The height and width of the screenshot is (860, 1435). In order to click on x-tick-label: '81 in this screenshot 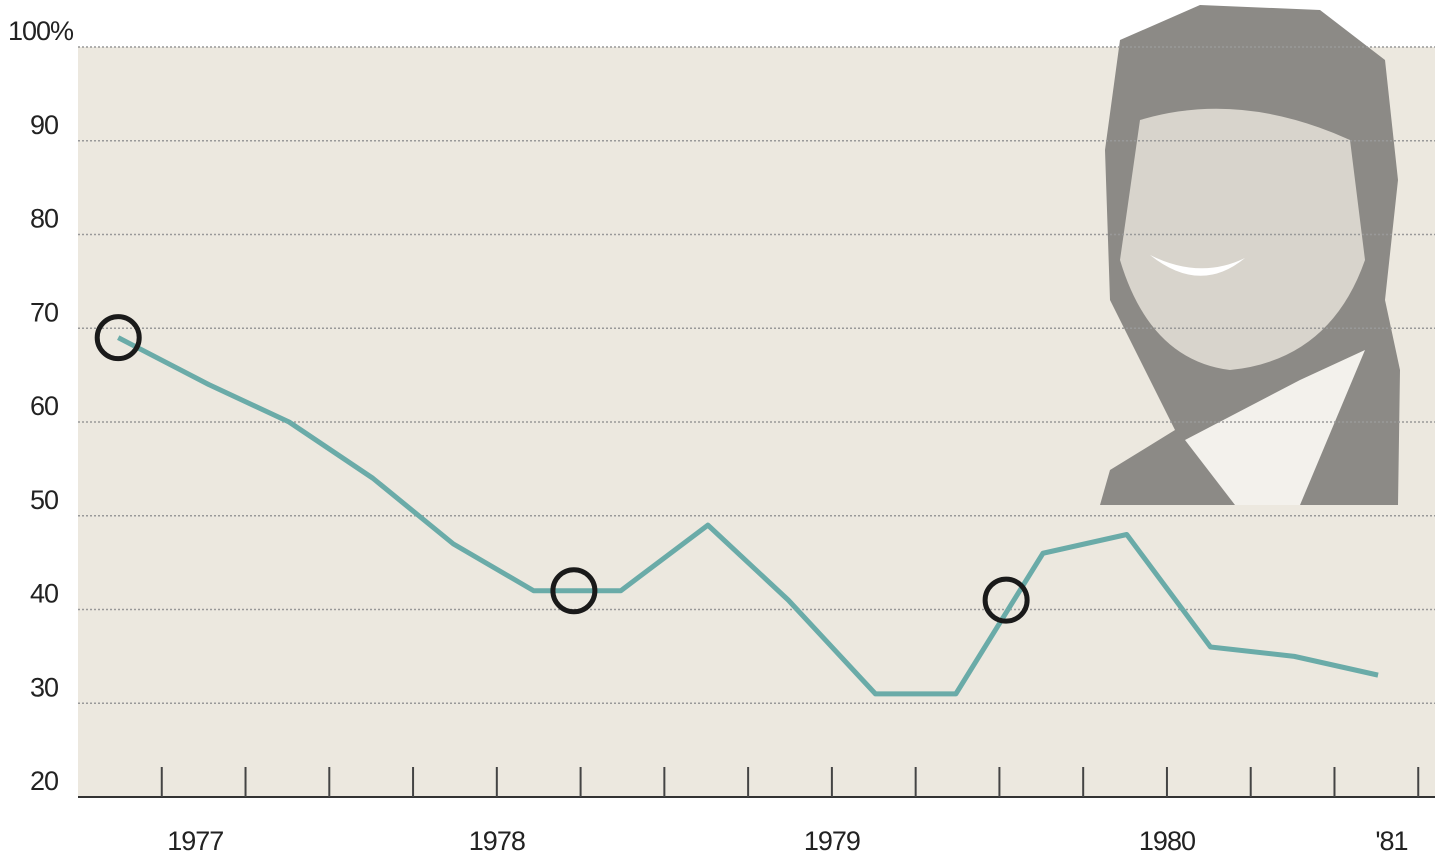, I will do `click(1391, 841)`.